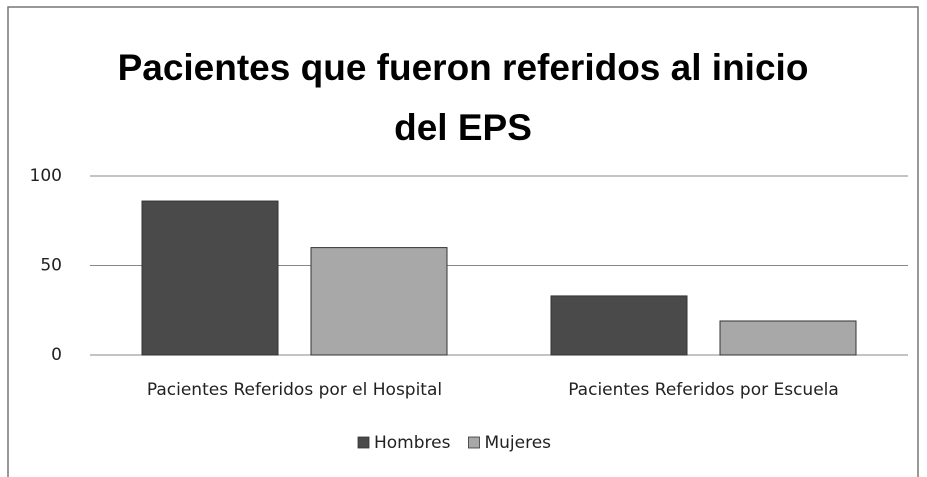  Describe the element at coordinates (56, 355) in the screenshot. I see `y-tick-label: 0` at that location.